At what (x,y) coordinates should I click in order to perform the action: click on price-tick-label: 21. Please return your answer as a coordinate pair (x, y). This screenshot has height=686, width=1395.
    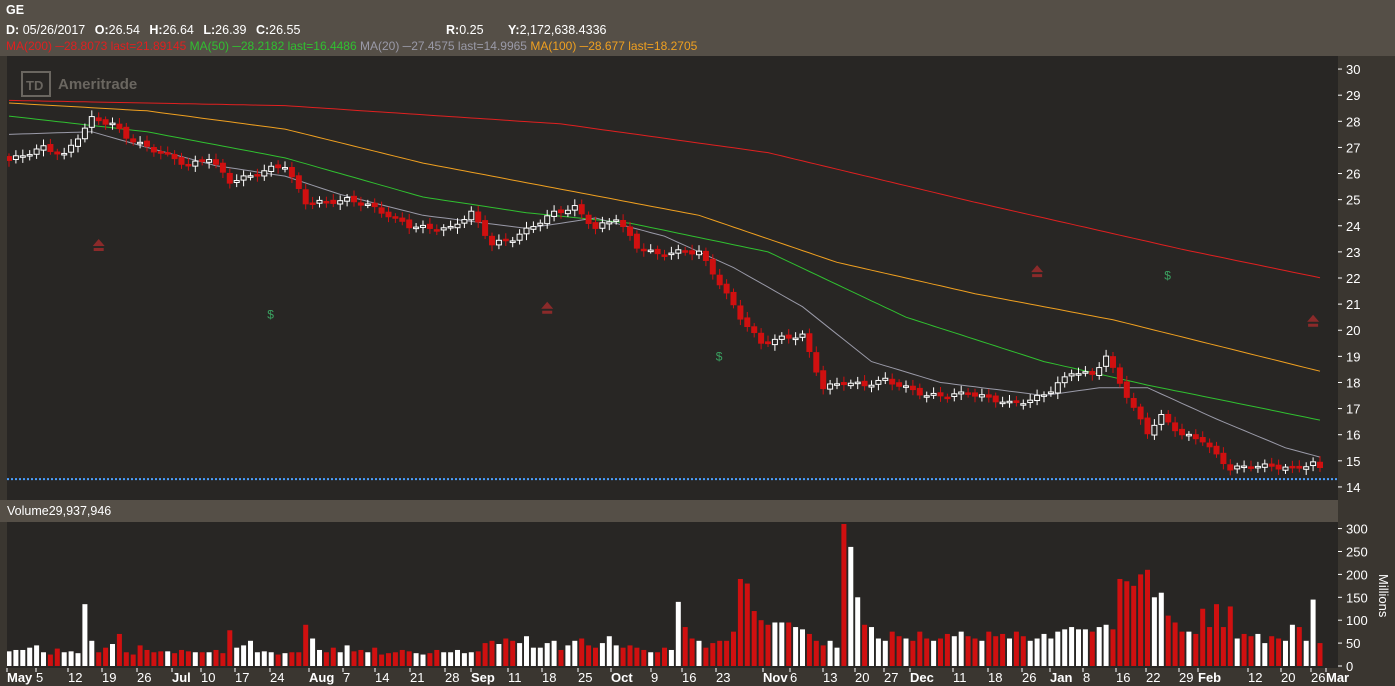
    Looking at the image, I should click on (1353, 304).